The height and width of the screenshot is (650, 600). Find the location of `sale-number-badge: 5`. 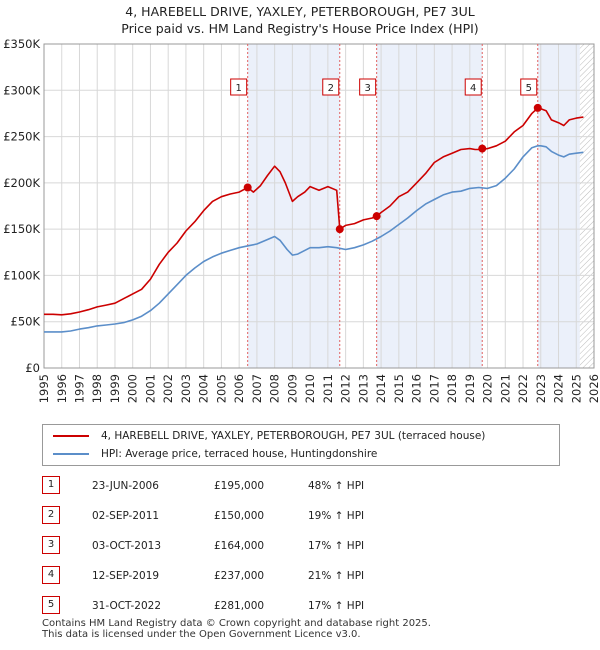

sale-number-badge: 5 is located at coordinates (51, 605).